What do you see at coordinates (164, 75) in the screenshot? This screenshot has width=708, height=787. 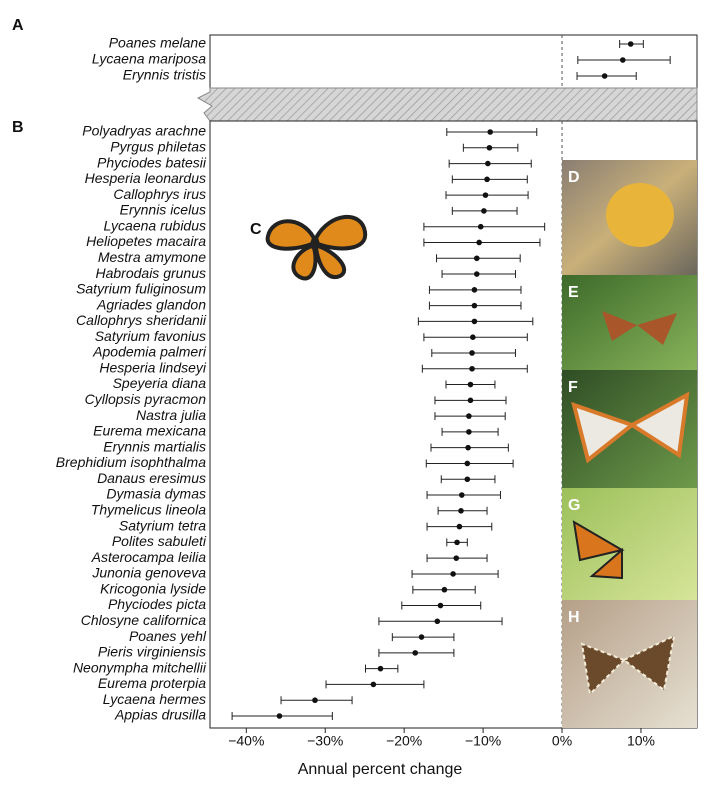 I see `species-label: Erynnis tristis` at bounding box center [164, 75].